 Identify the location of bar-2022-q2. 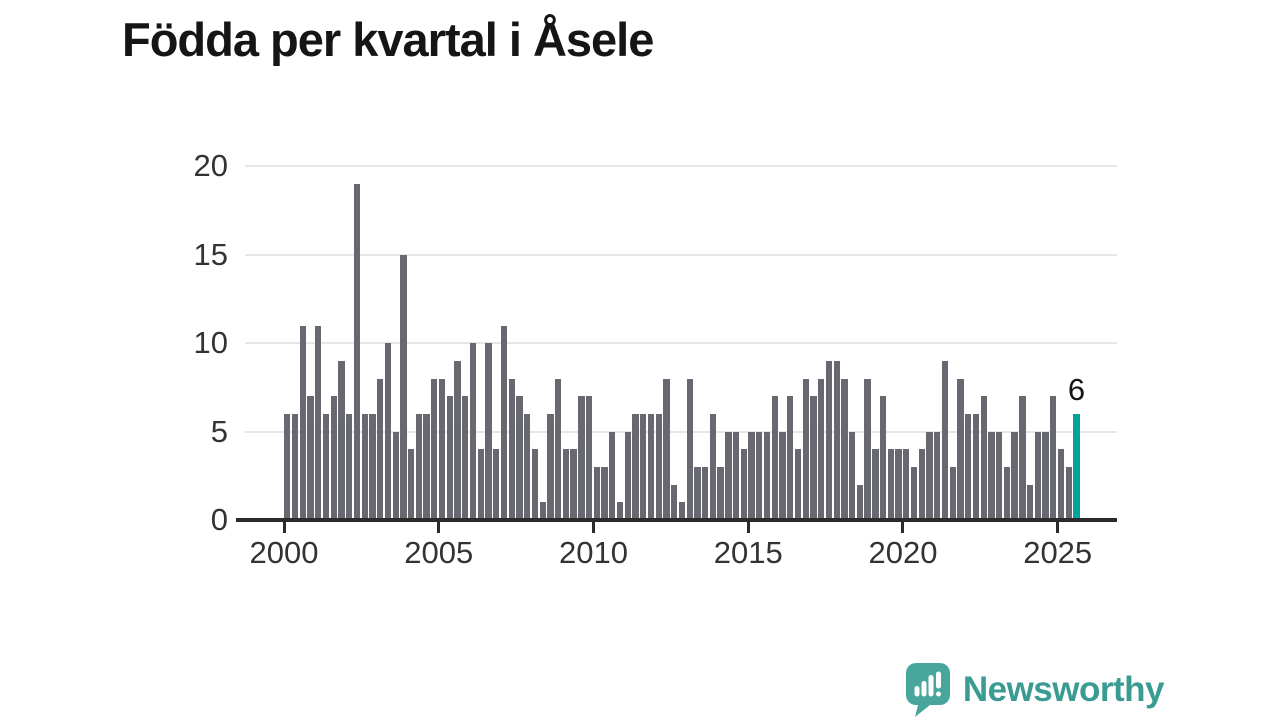
(976, 466).